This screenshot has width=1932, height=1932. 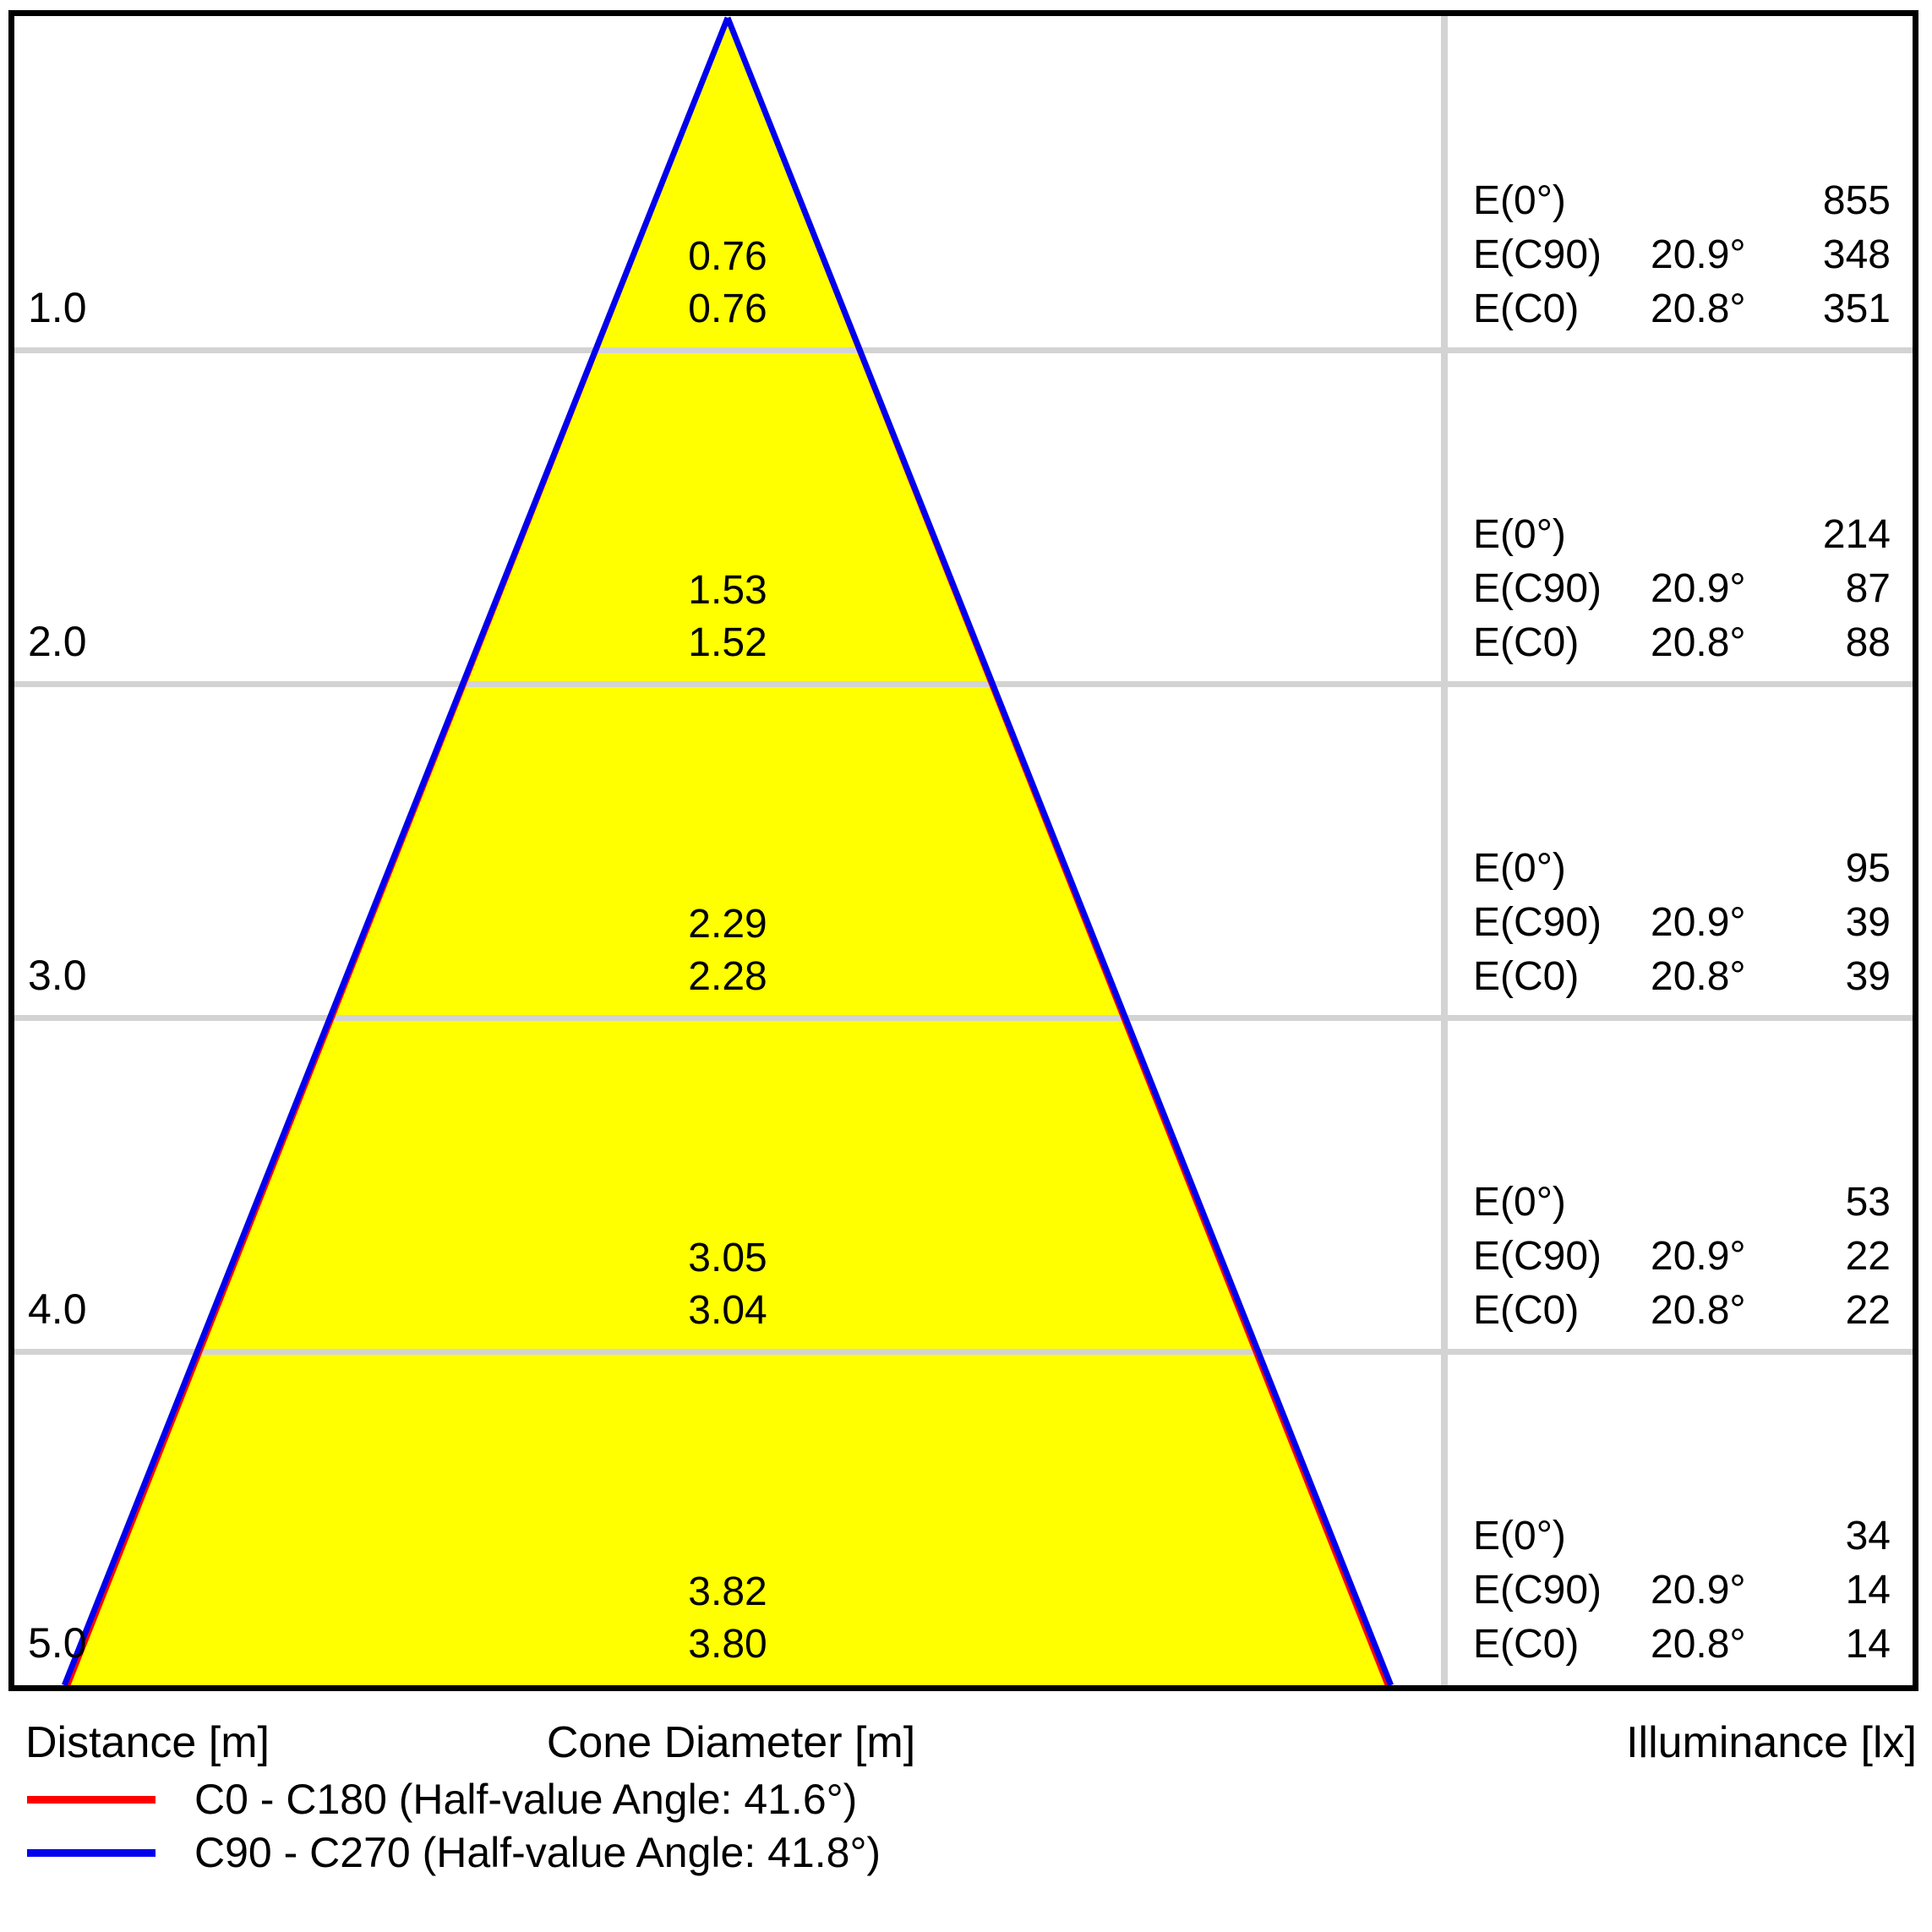 What do you see at coordinates (1856, 309) in the screenshot?
I see `ec0-value: 351` at bounding box center [1856, 309].